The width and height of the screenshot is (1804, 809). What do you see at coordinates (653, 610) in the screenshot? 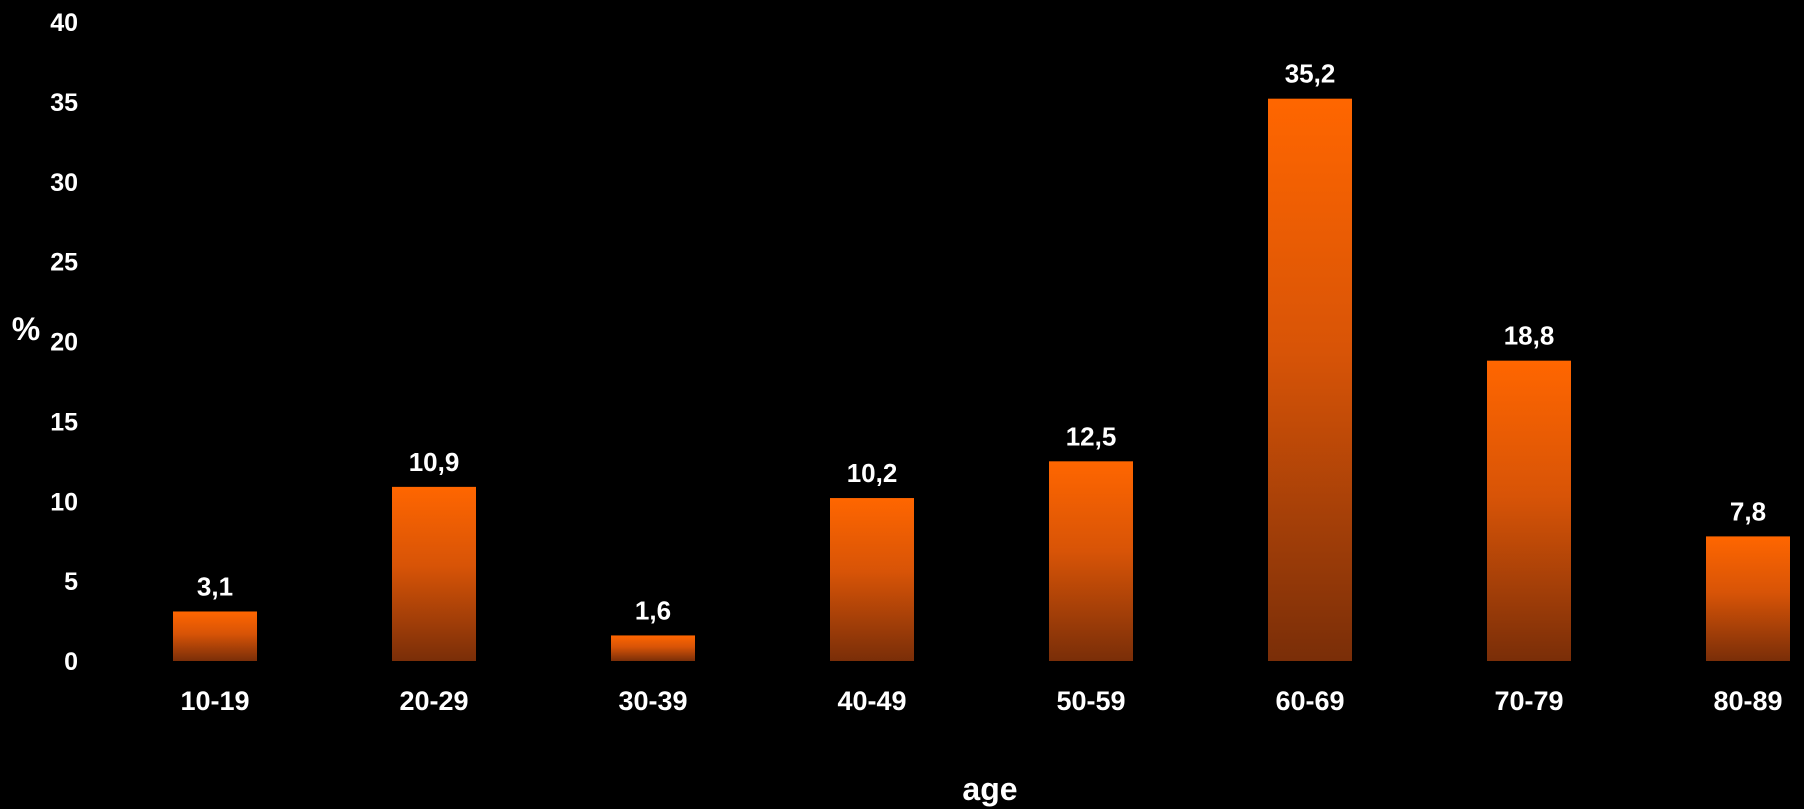
I see `data-label: 1,6` at bounding box center [653, 610].